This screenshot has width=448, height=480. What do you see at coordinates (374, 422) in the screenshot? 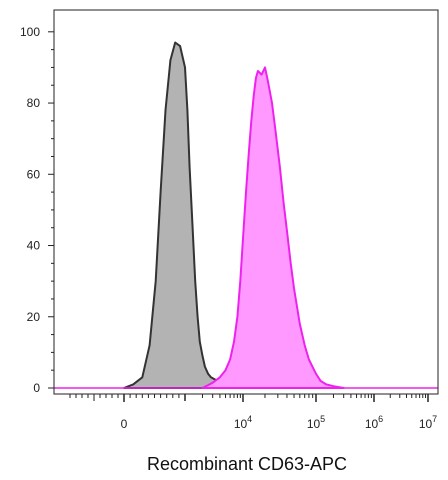
I see `x-tick-label: 10⁶` at bounding box center [374, 422].